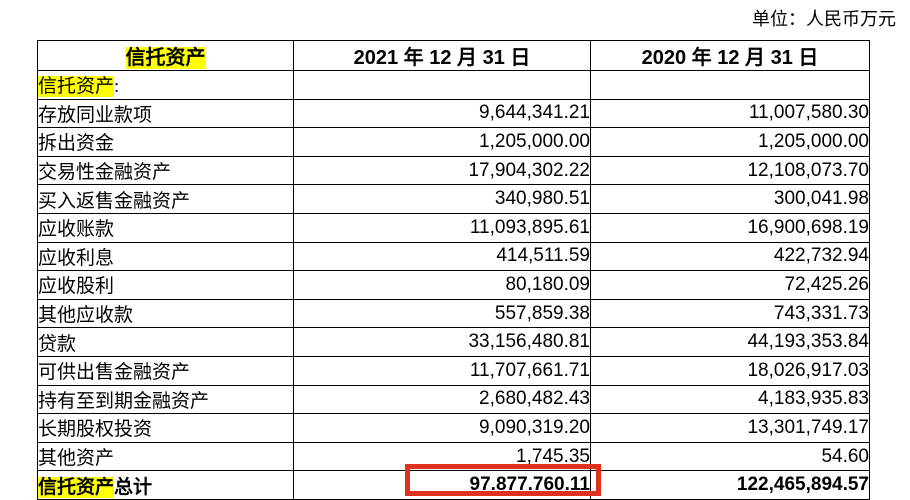 The image size is (910, 500). Describe the element at coordinates (730, 428) in the screenshot. I see `value-2020: 13,301,749.17` at that location.